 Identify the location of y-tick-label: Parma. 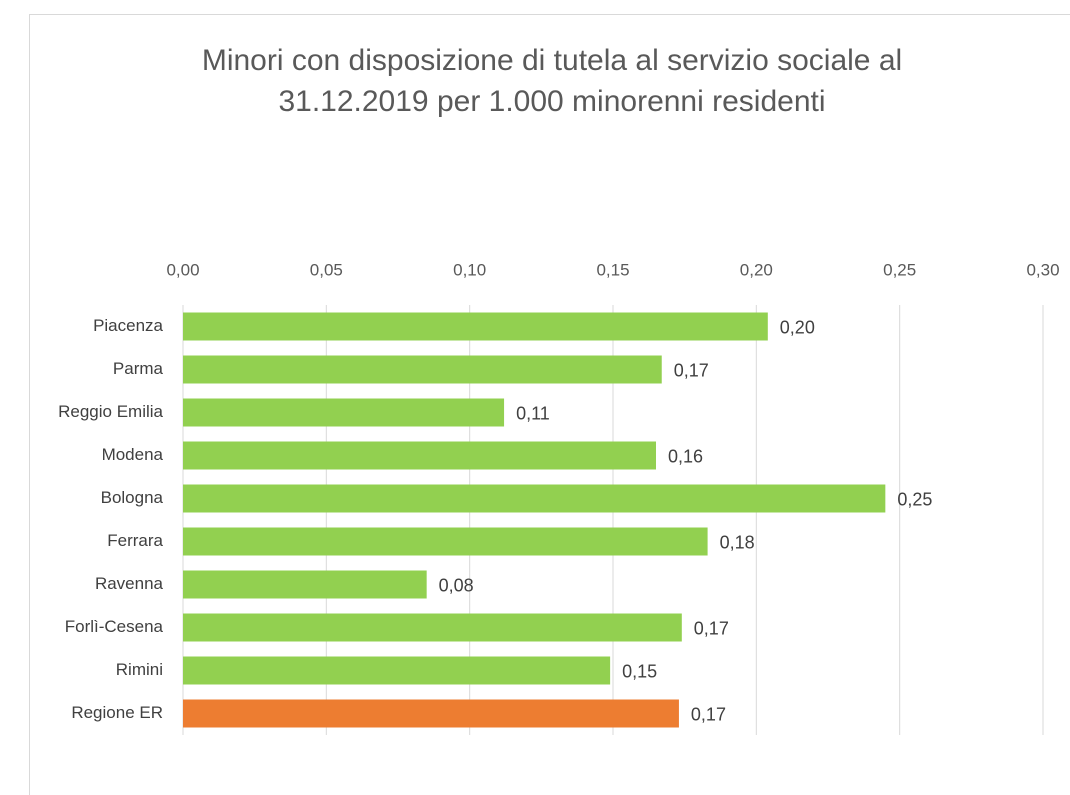
(138, 368).